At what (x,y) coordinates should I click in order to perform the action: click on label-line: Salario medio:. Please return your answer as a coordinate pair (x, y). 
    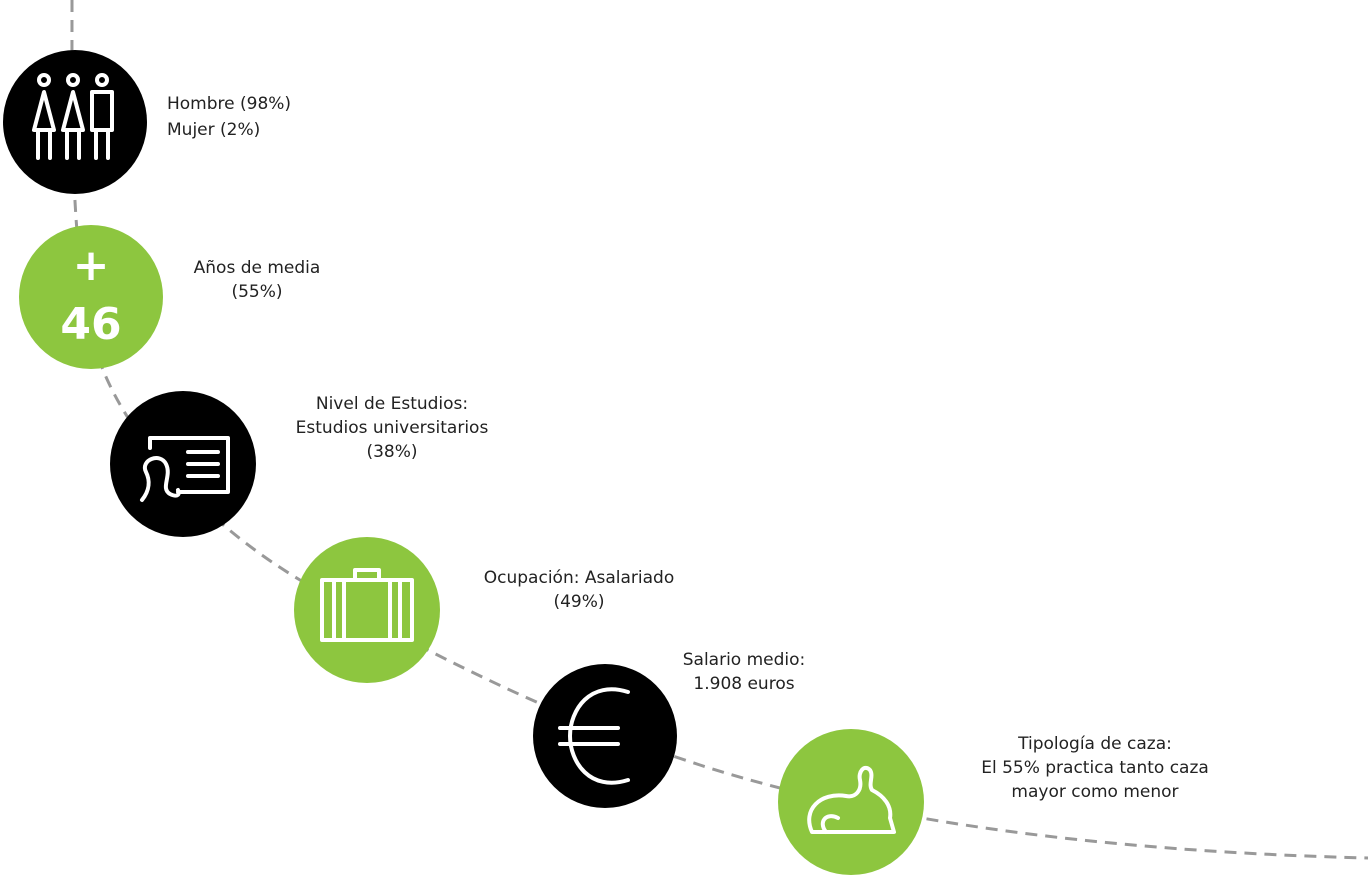
    Looking at the image, I should click on (744, 660).